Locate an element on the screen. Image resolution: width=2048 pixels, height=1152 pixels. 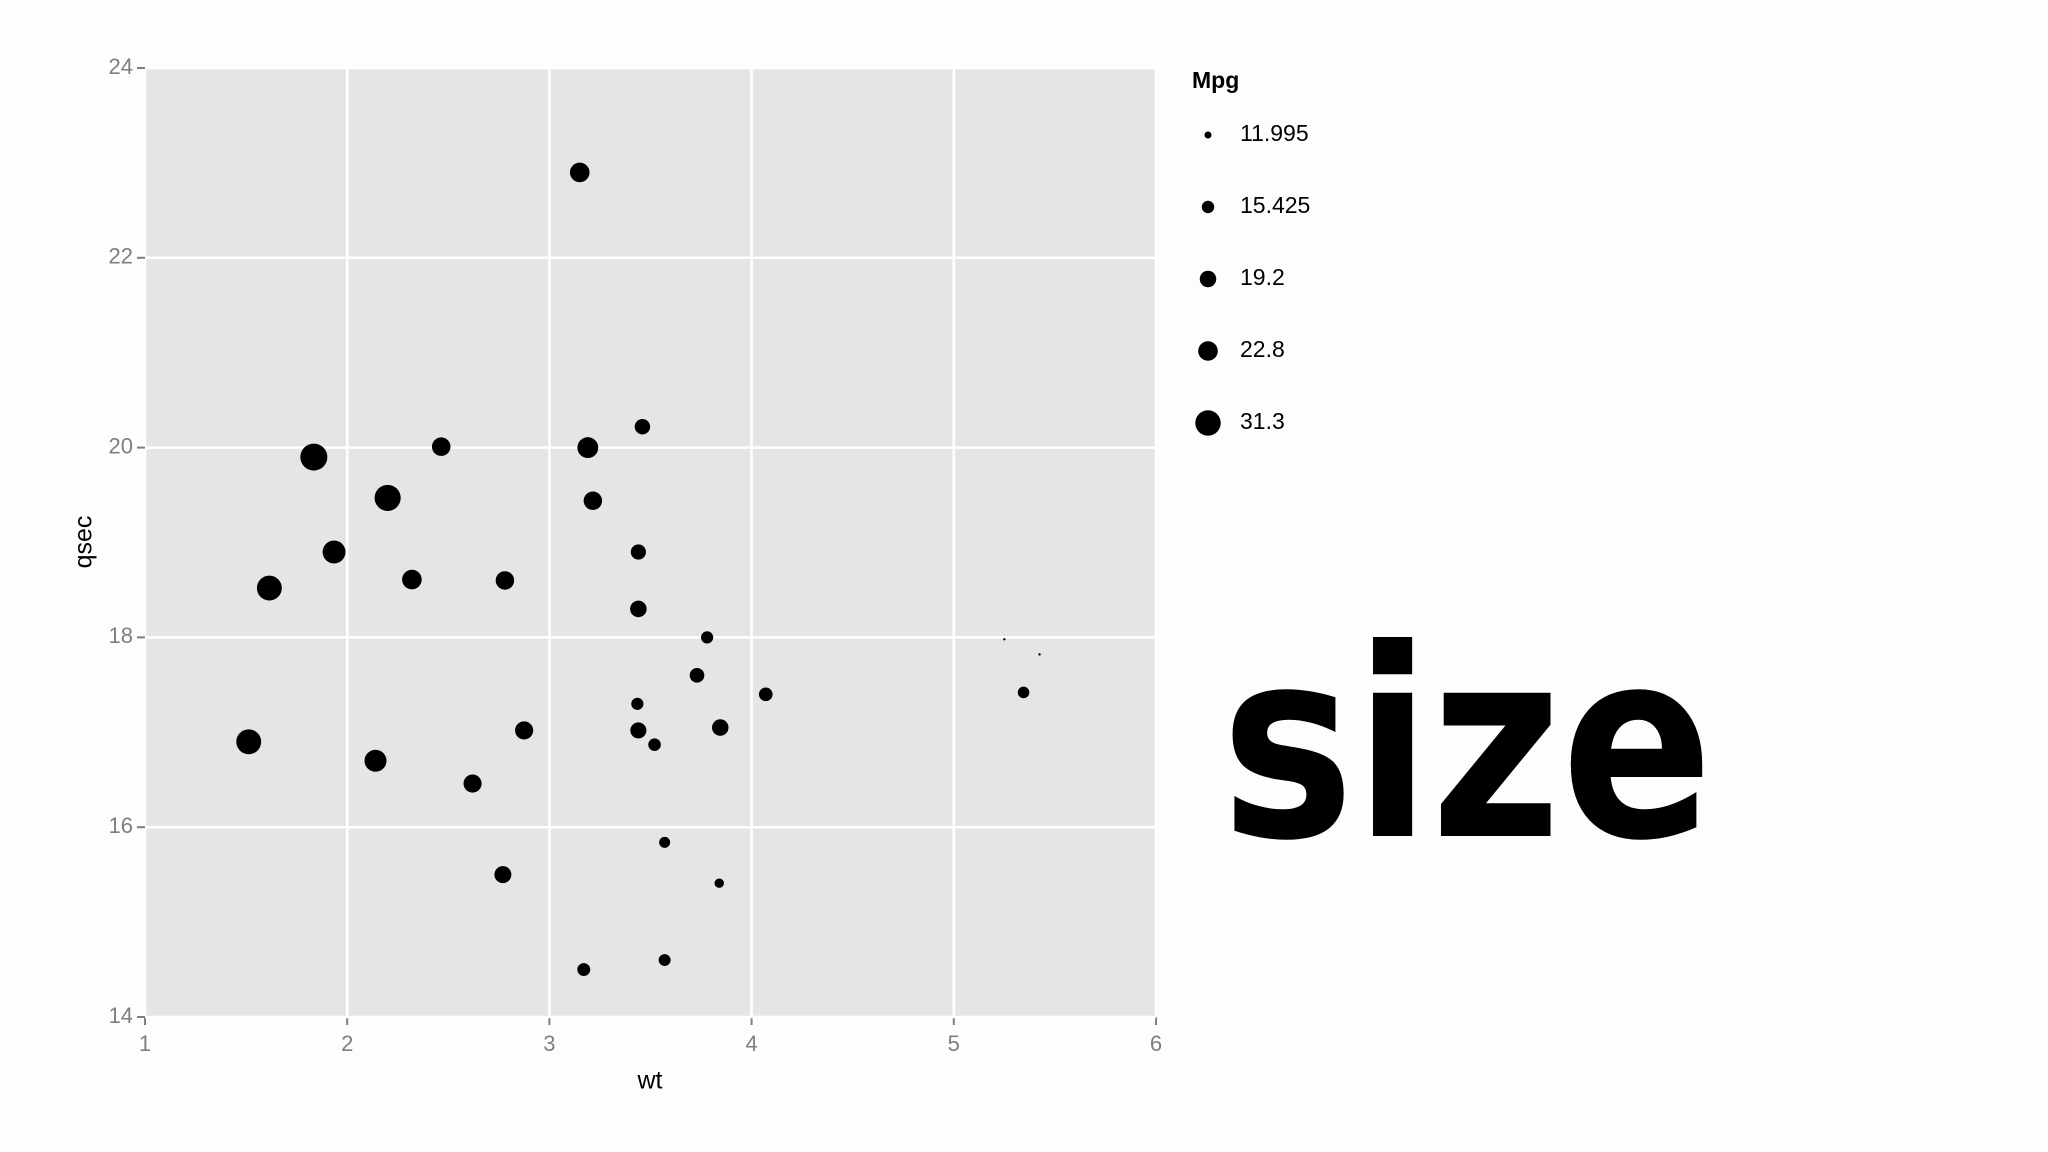
legend-label: 31.3 is located at coordinates (1262, 421).